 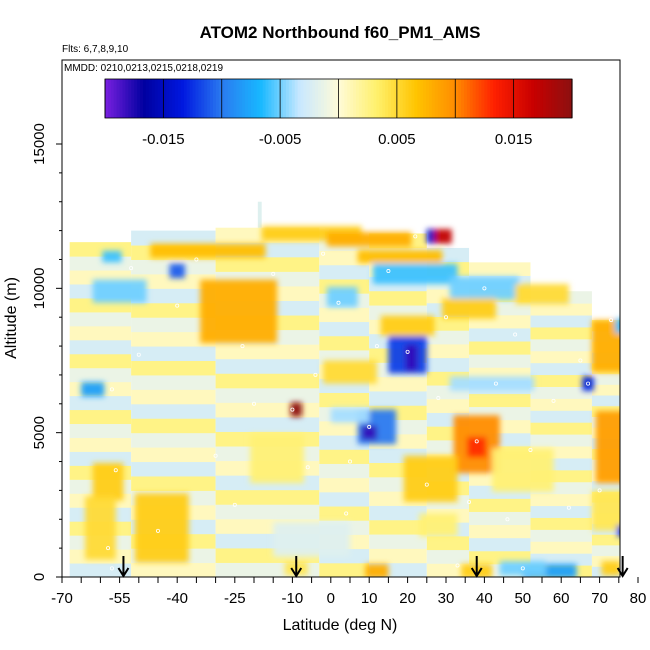 What do you see at coordinates (349, 592) in the screenshot?
I see `x-axis: -70 -55 -40 -25 -10 0 10 20 30 40 50 60 70 80` at bounding box center [349, 592].